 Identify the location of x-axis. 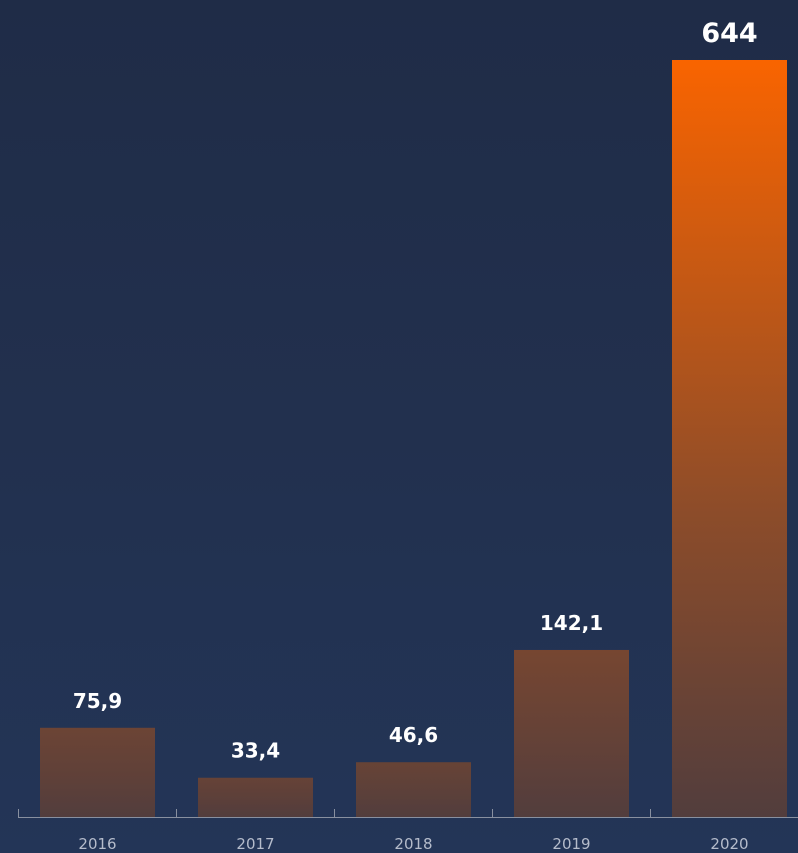
(408, 813).